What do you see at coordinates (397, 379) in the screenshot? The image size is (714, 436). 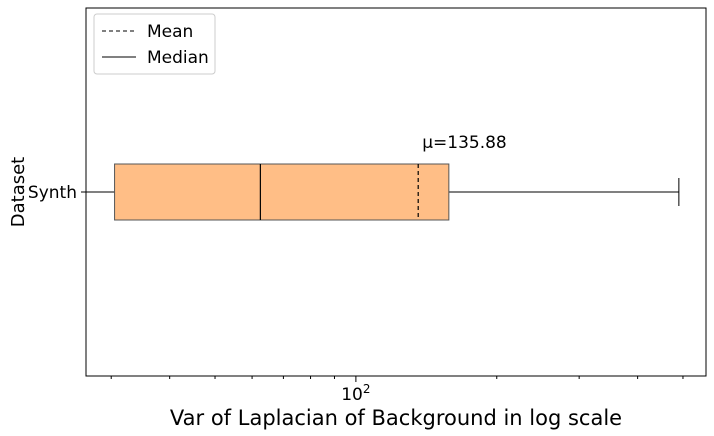 I see `x-axis-ticks` at bounding box center [397, 379].